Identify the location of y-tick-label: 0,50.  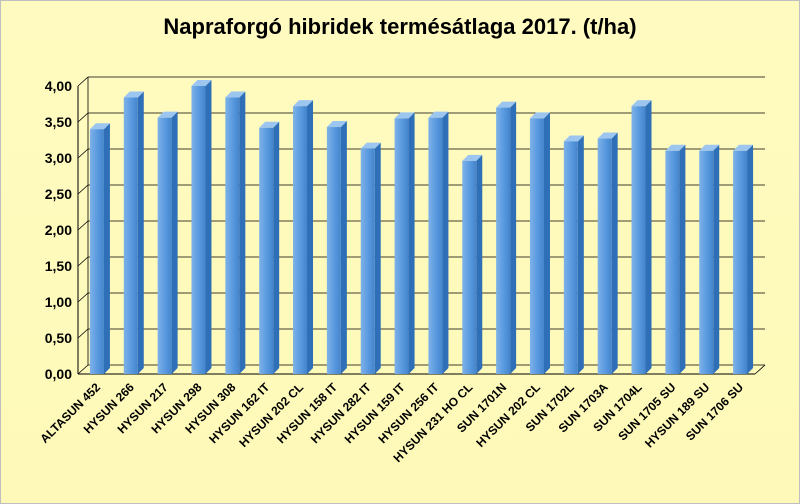
(58, 338).